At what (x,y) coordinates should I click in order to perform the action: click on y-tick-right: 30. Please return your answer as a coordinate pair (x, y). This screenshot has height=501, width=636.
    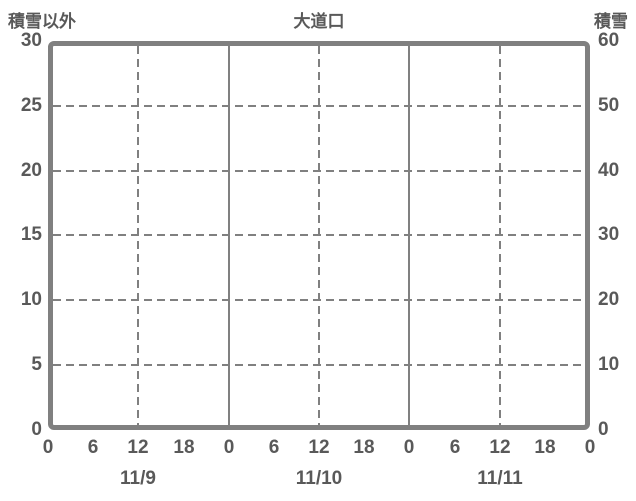
    Looking at the image, I should click on (609, 234).